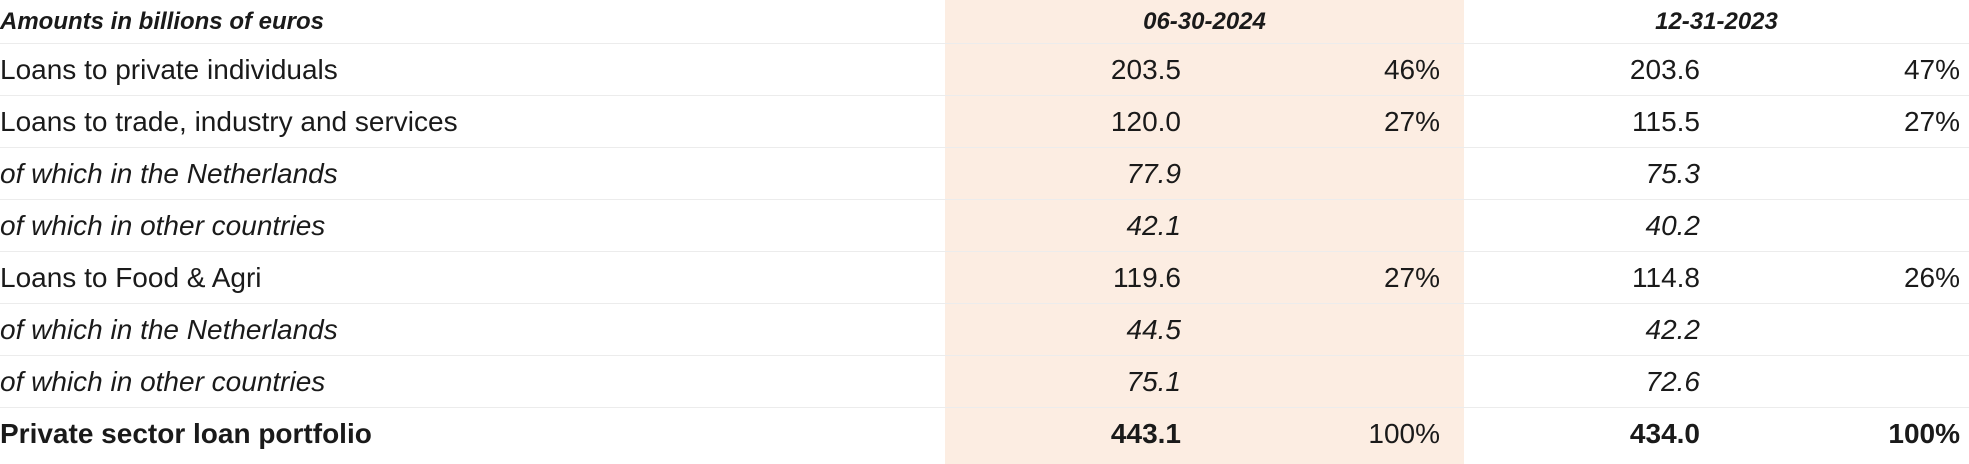 The height and width of the screenshot is (464, 1969). Describe the element at coordinates (169, 69) in the screenshot. I see `row-label: Loans to private individuals` at that location.